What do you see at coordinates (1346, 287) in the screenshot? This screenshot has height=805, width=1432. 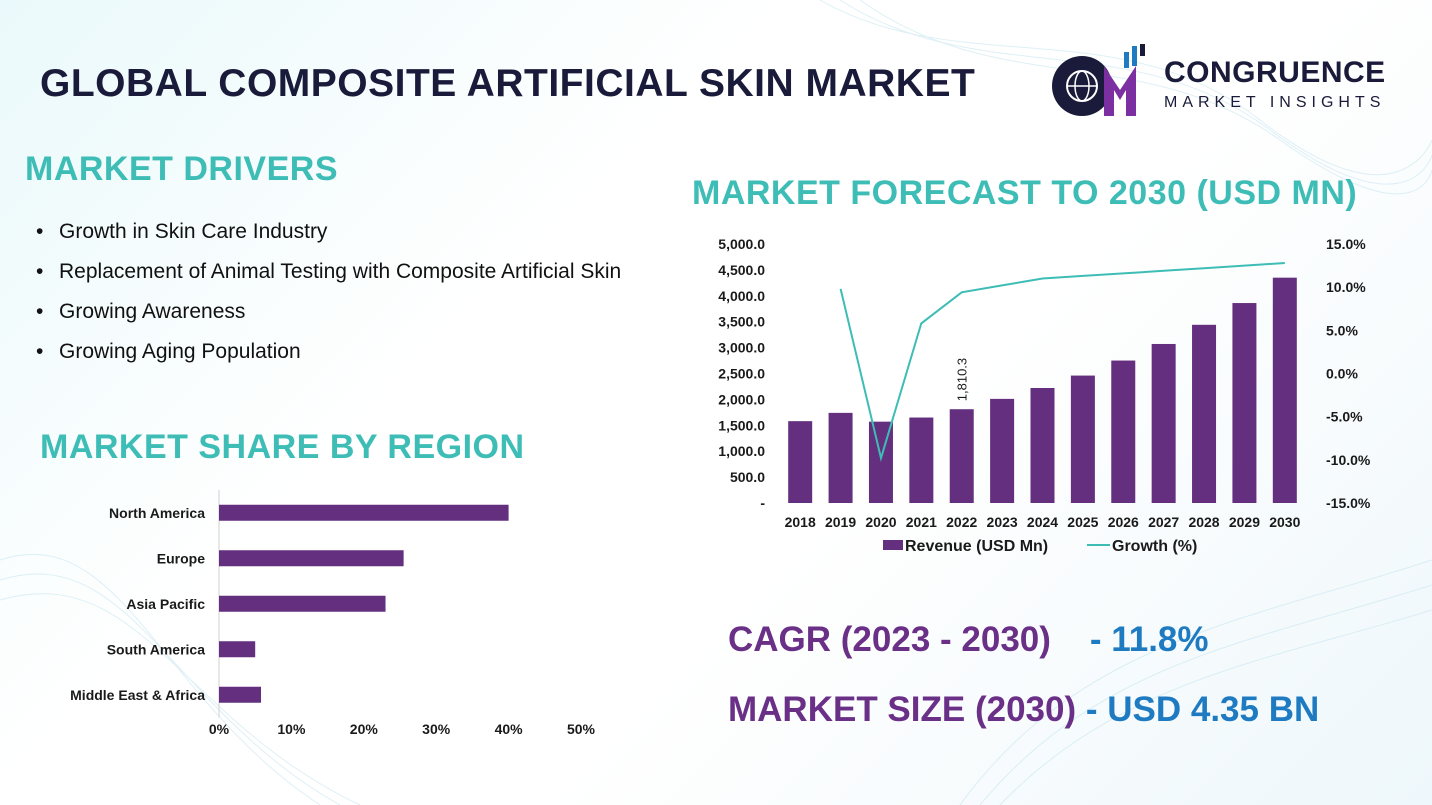 I see `y-right-tick-label: 10.0%` at bounding box center [1346, 287].